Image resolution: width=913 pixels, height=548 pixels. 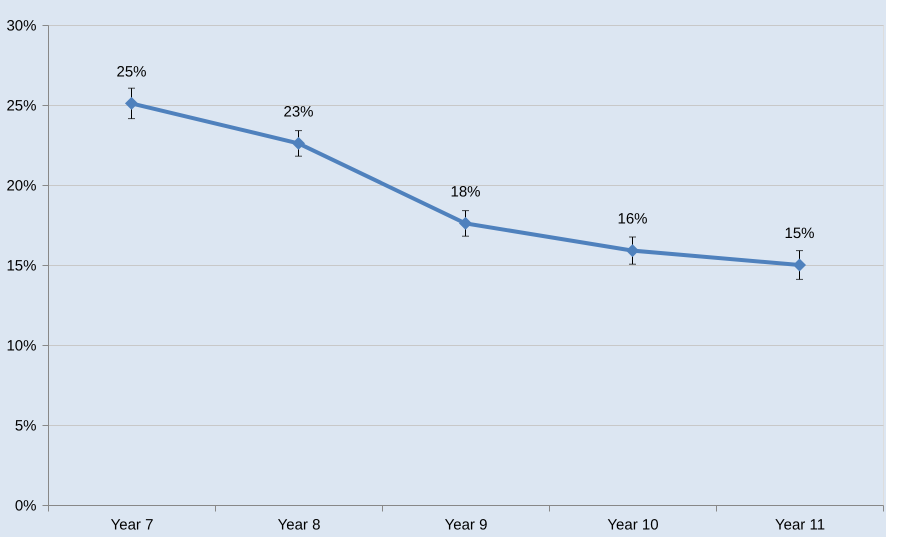 I want to click on y-tick-label: 5%, so click(x=25, y=426).